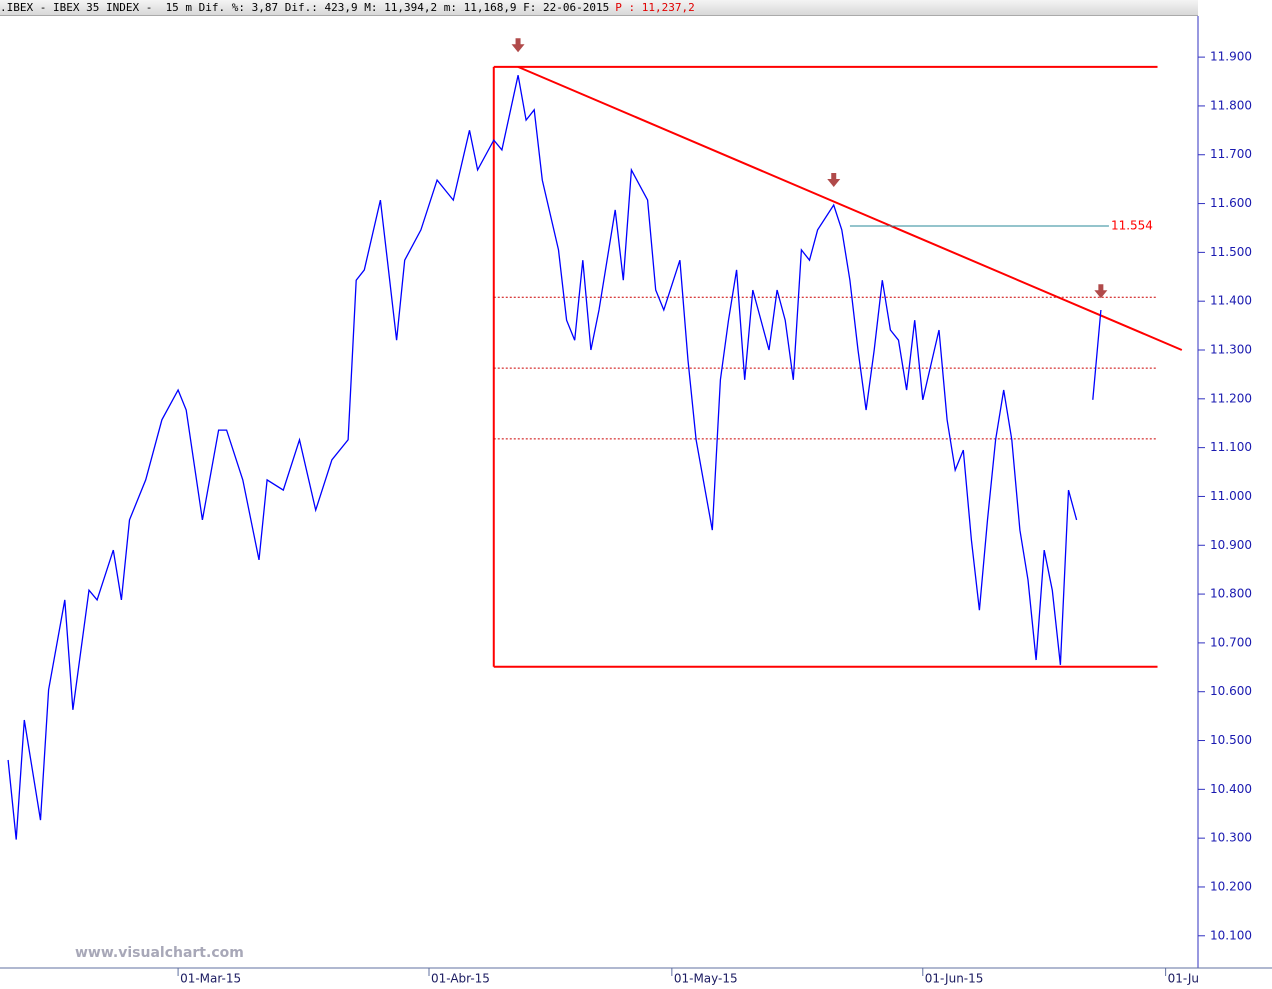 This screenshot has width=1272, height=989. Describe the element at coordinates (1231, 886) in the screenshot. I see `y-tick-label: 10.200` at that location.